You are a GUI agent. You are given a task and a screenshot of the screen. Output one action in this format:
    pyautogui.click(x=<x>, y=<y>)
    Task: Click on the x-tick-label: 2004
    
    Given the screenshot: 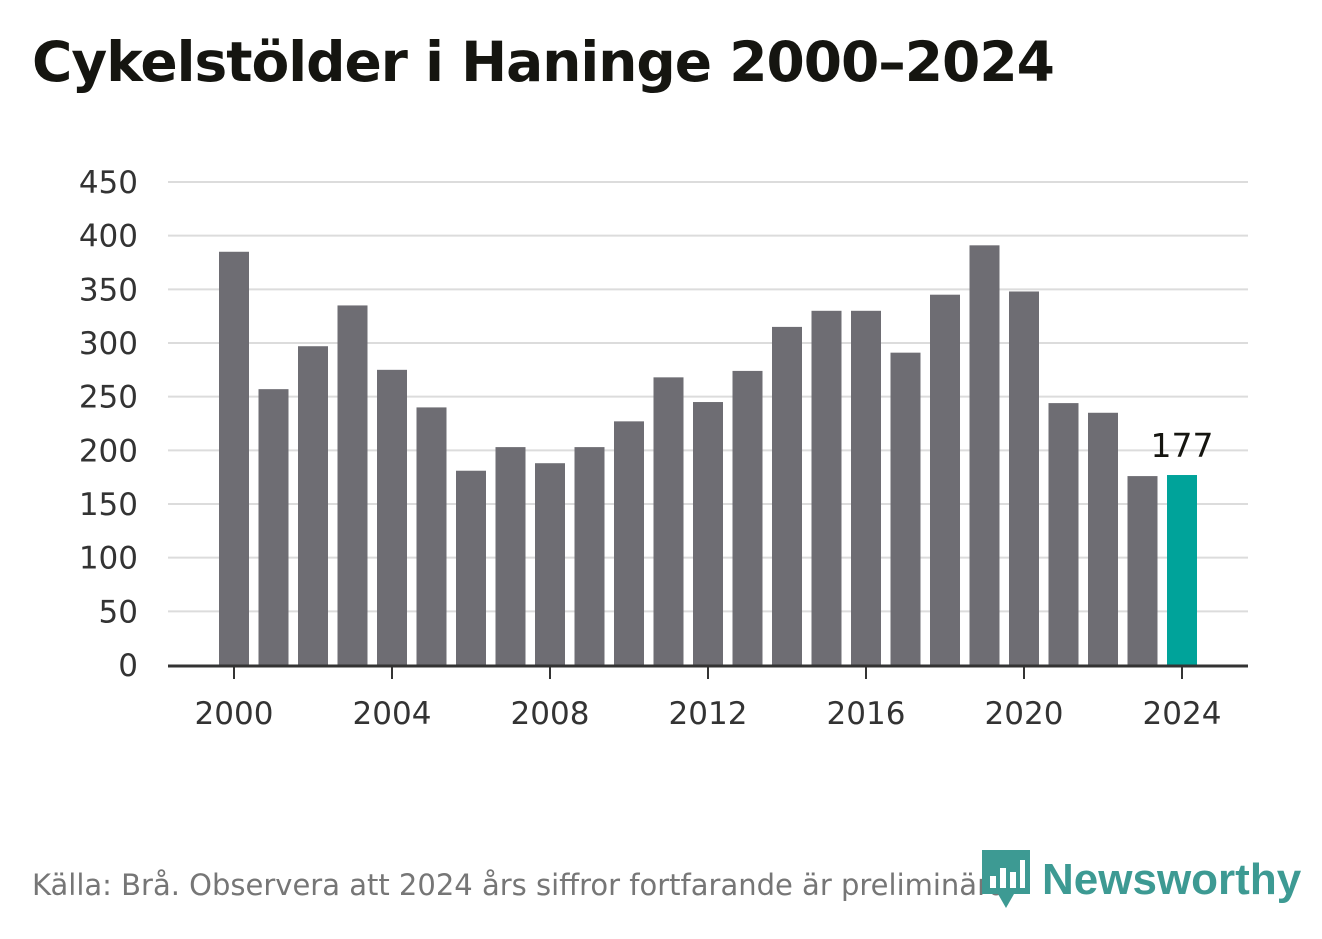 What is the action you would take?
    pyautogui.click(x=392, y=714)
    